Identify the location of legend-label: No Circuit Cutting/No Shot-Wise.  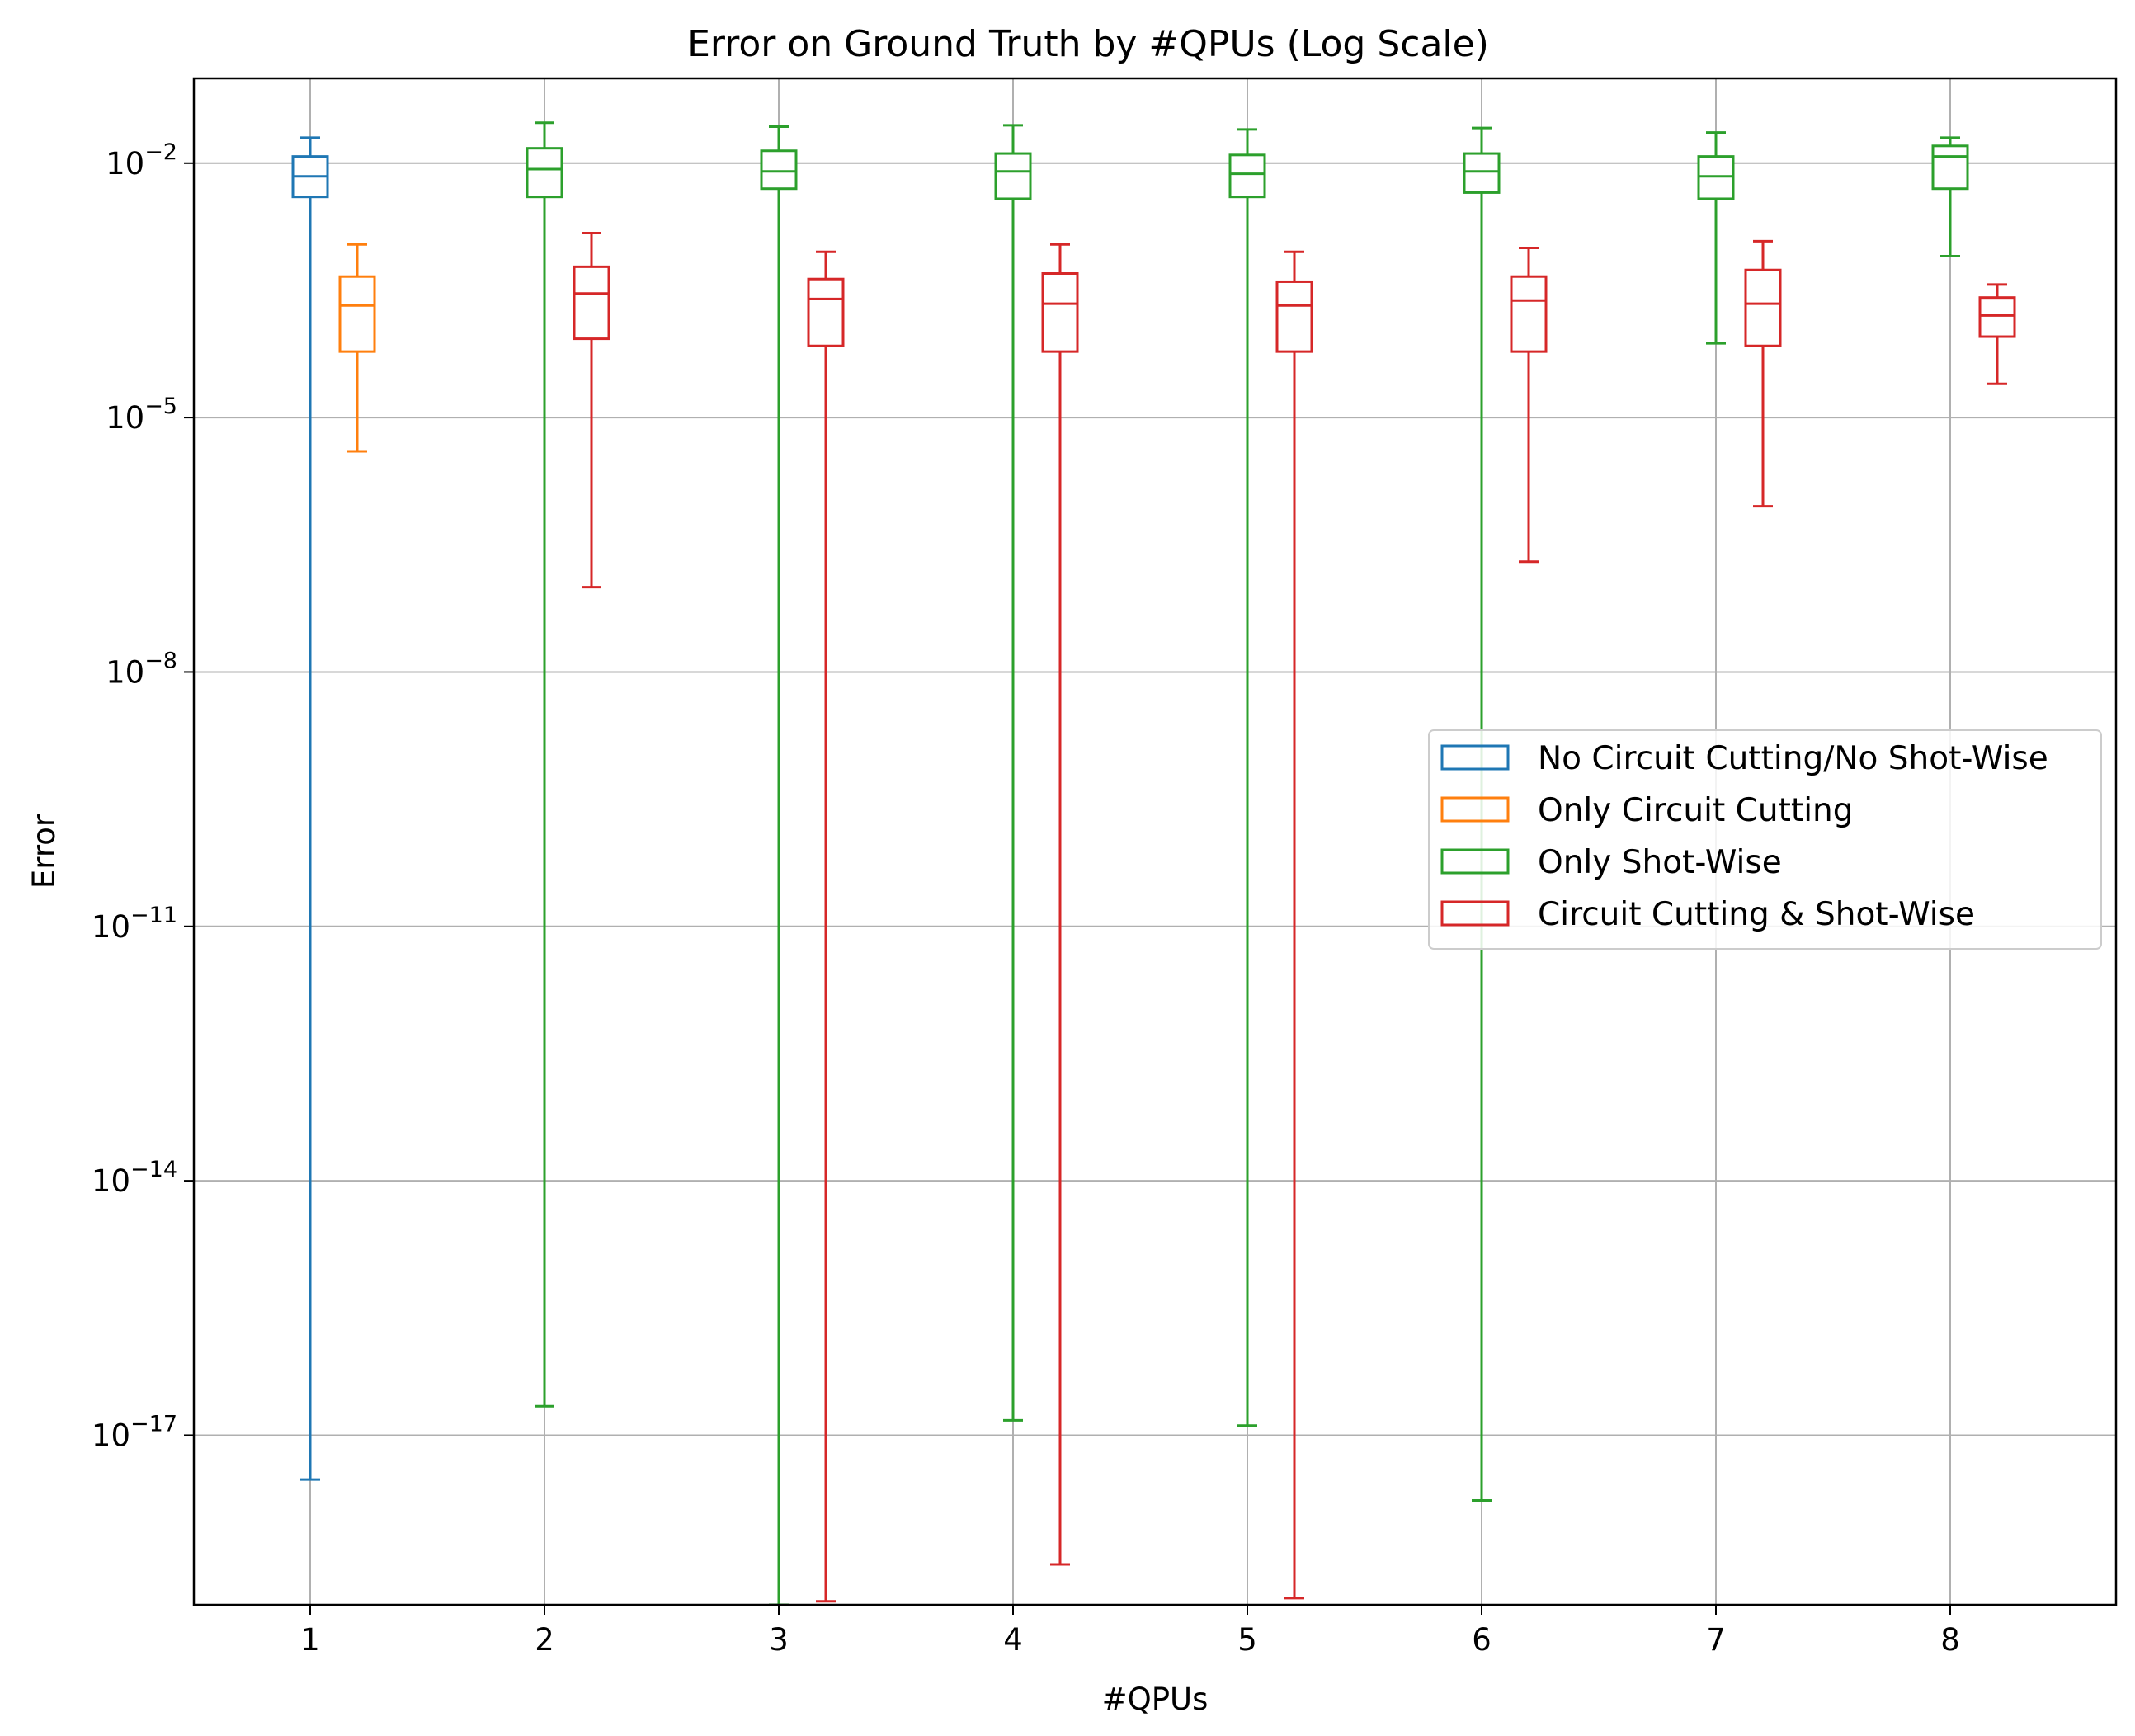
(1793, 758).